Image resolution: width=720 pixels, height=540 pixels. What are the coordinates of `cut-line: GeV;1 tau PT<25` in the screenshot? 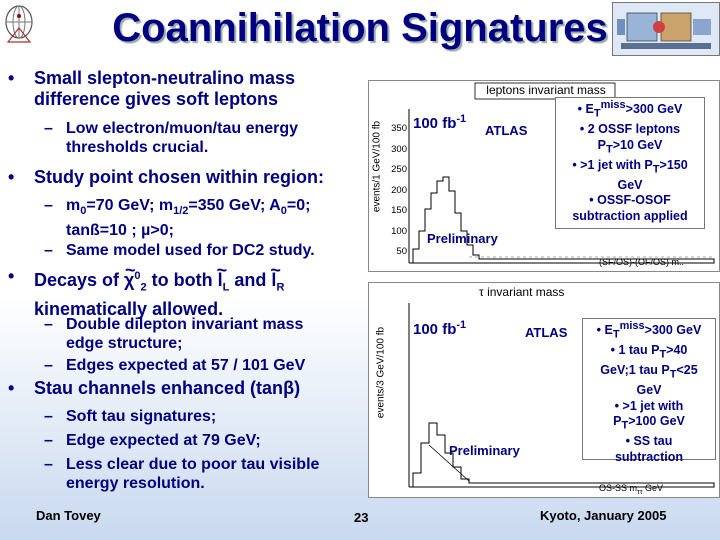 It's located at (649, 372).